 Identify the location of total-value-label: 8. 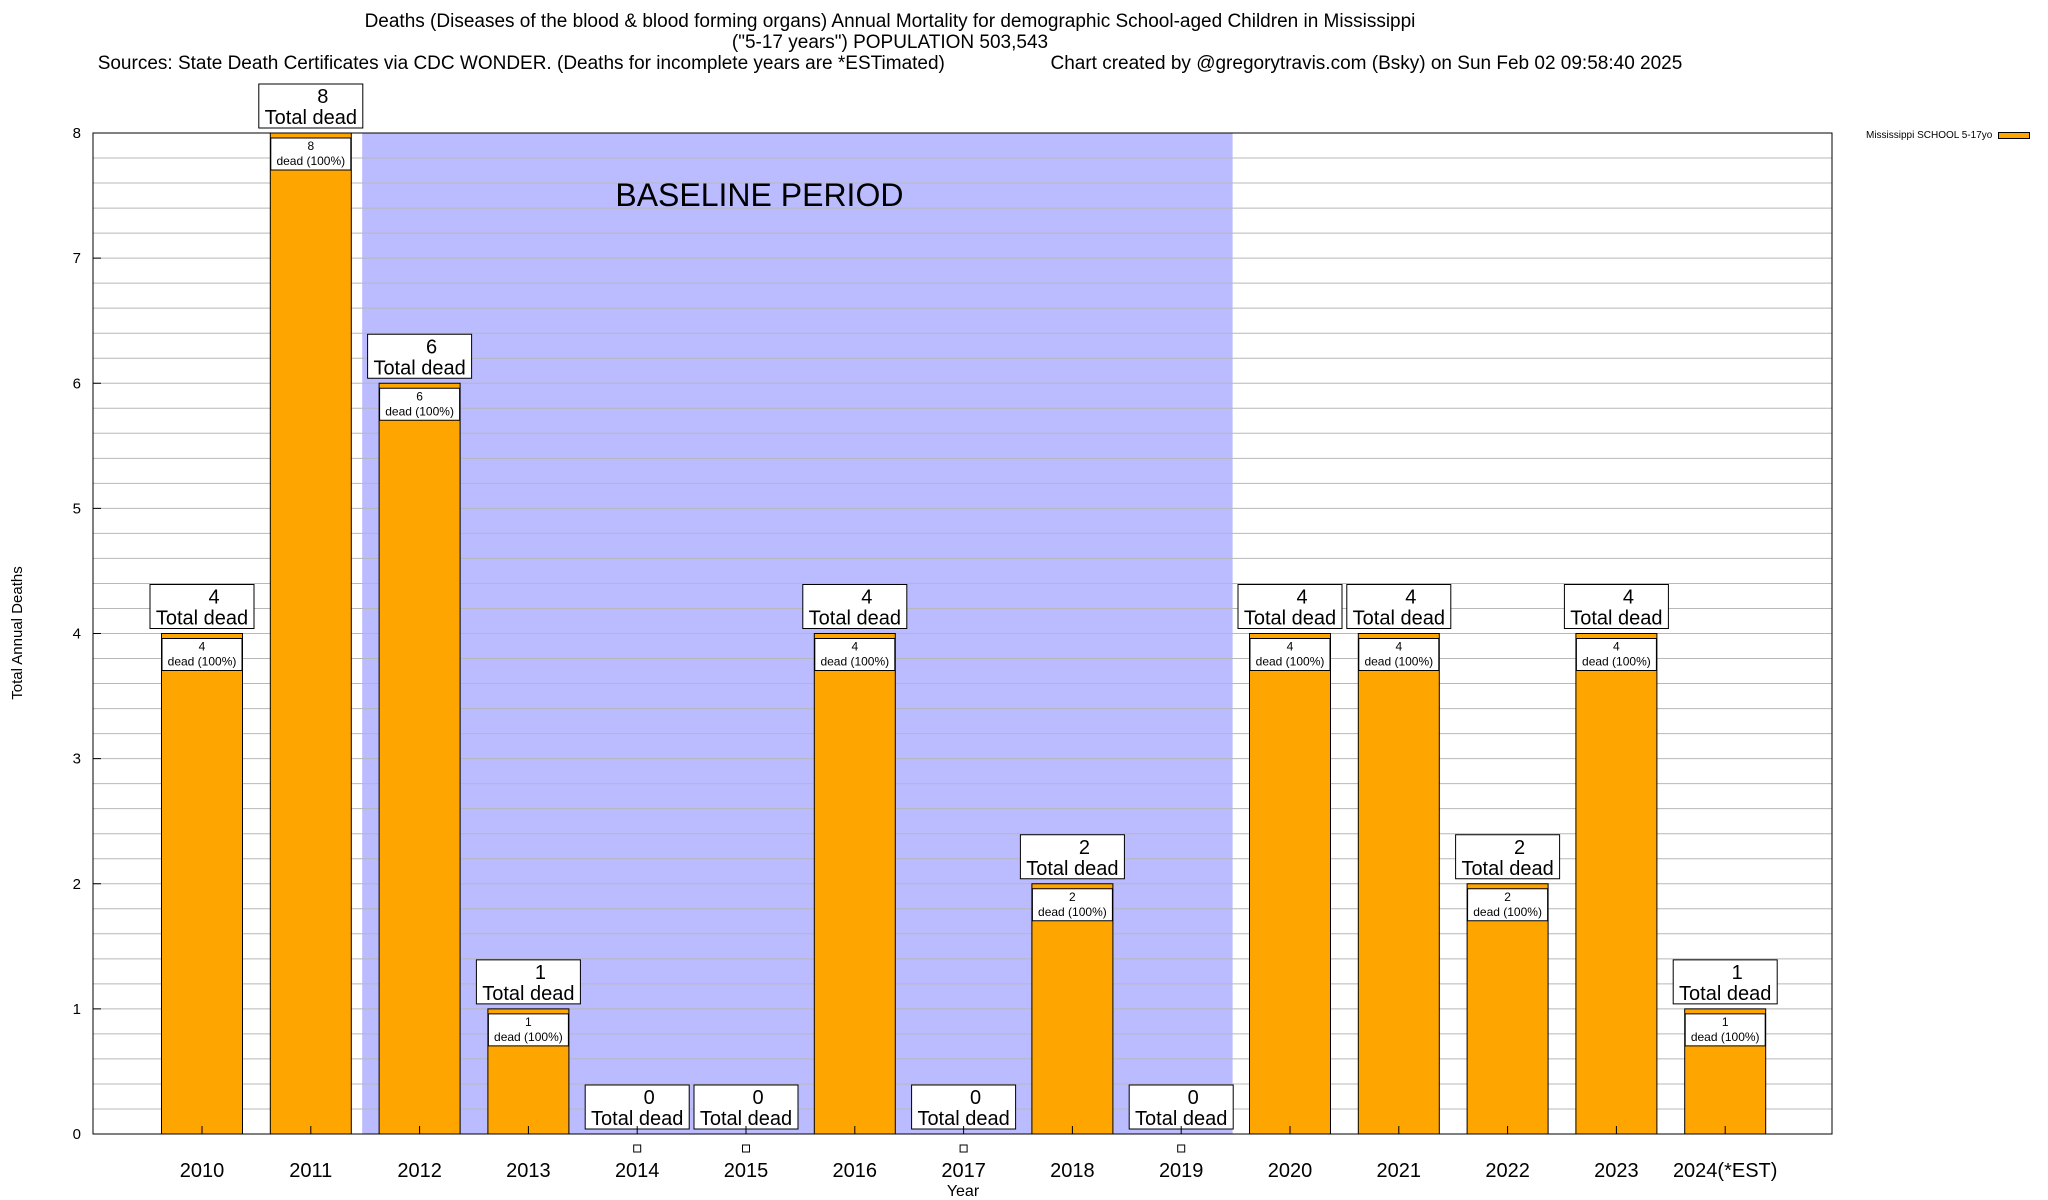
(322, 97).